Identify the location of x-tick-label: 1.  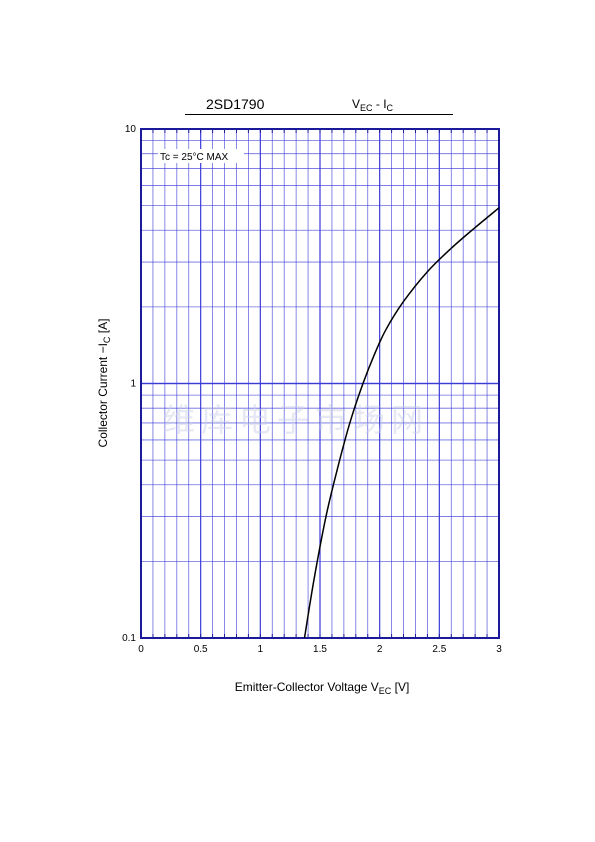
(261, 649).